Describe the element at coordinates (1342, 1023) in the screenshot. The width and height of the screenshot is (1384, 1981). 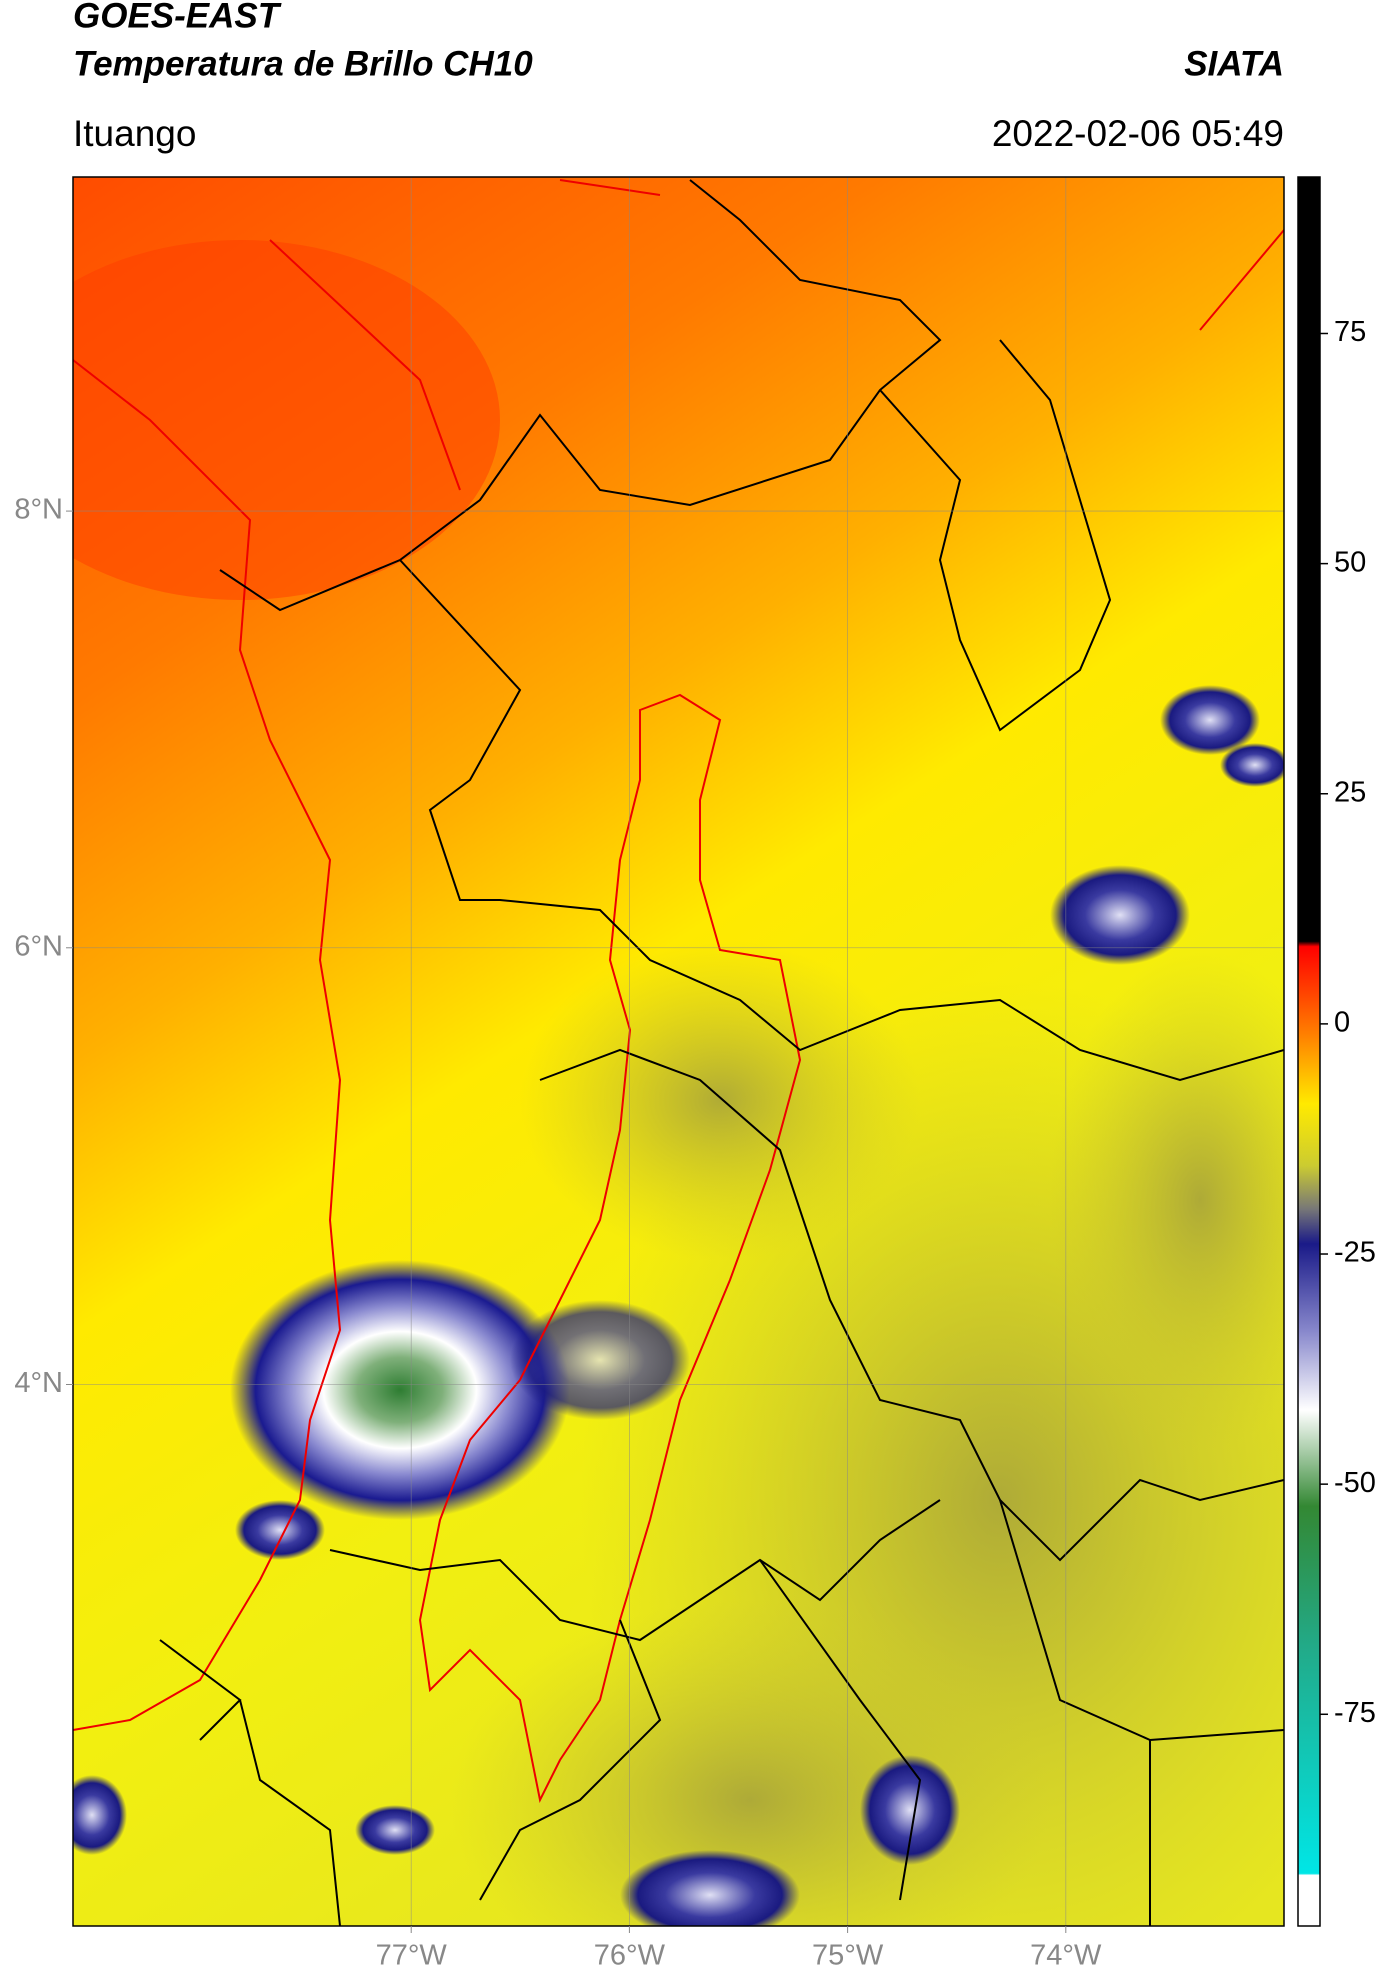
I see `colorbar-tick-label: 0` at that location.